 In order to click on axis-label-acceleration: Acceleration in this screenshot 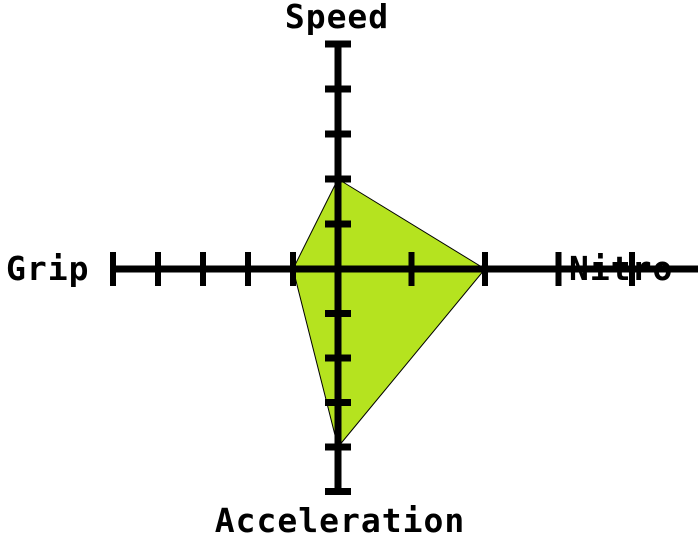, I will do `click(340, 520)`.